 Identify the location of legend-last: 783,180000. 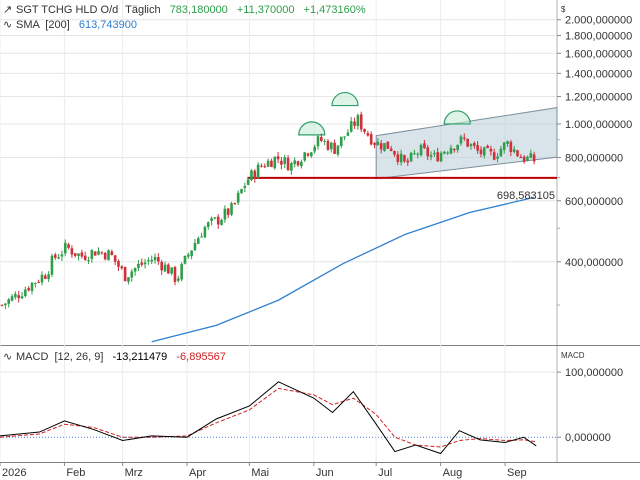
(199, 10).